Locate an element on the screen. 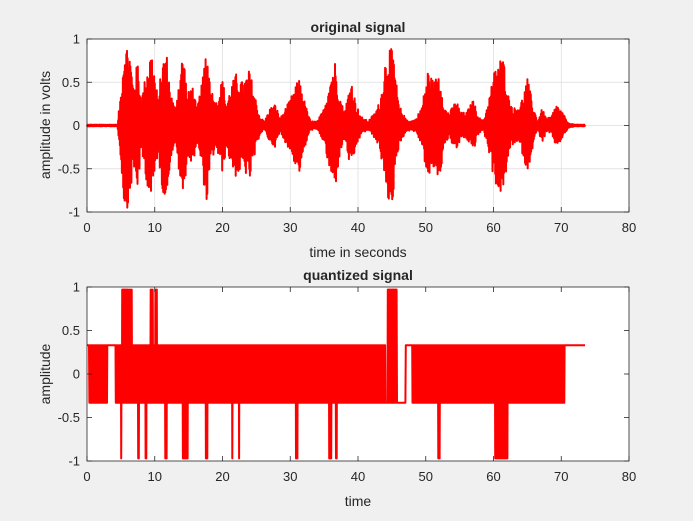 This screenshot has height=521, width=693. chart-title: quantized signal is located at coordinates (358, 275).